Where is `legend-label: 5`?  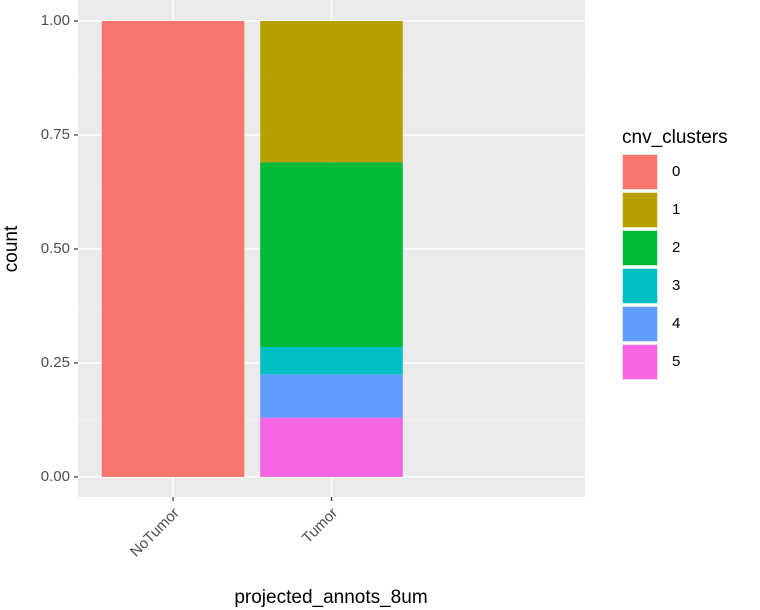 legend-label: 5 is located at coordinates (676, 361).